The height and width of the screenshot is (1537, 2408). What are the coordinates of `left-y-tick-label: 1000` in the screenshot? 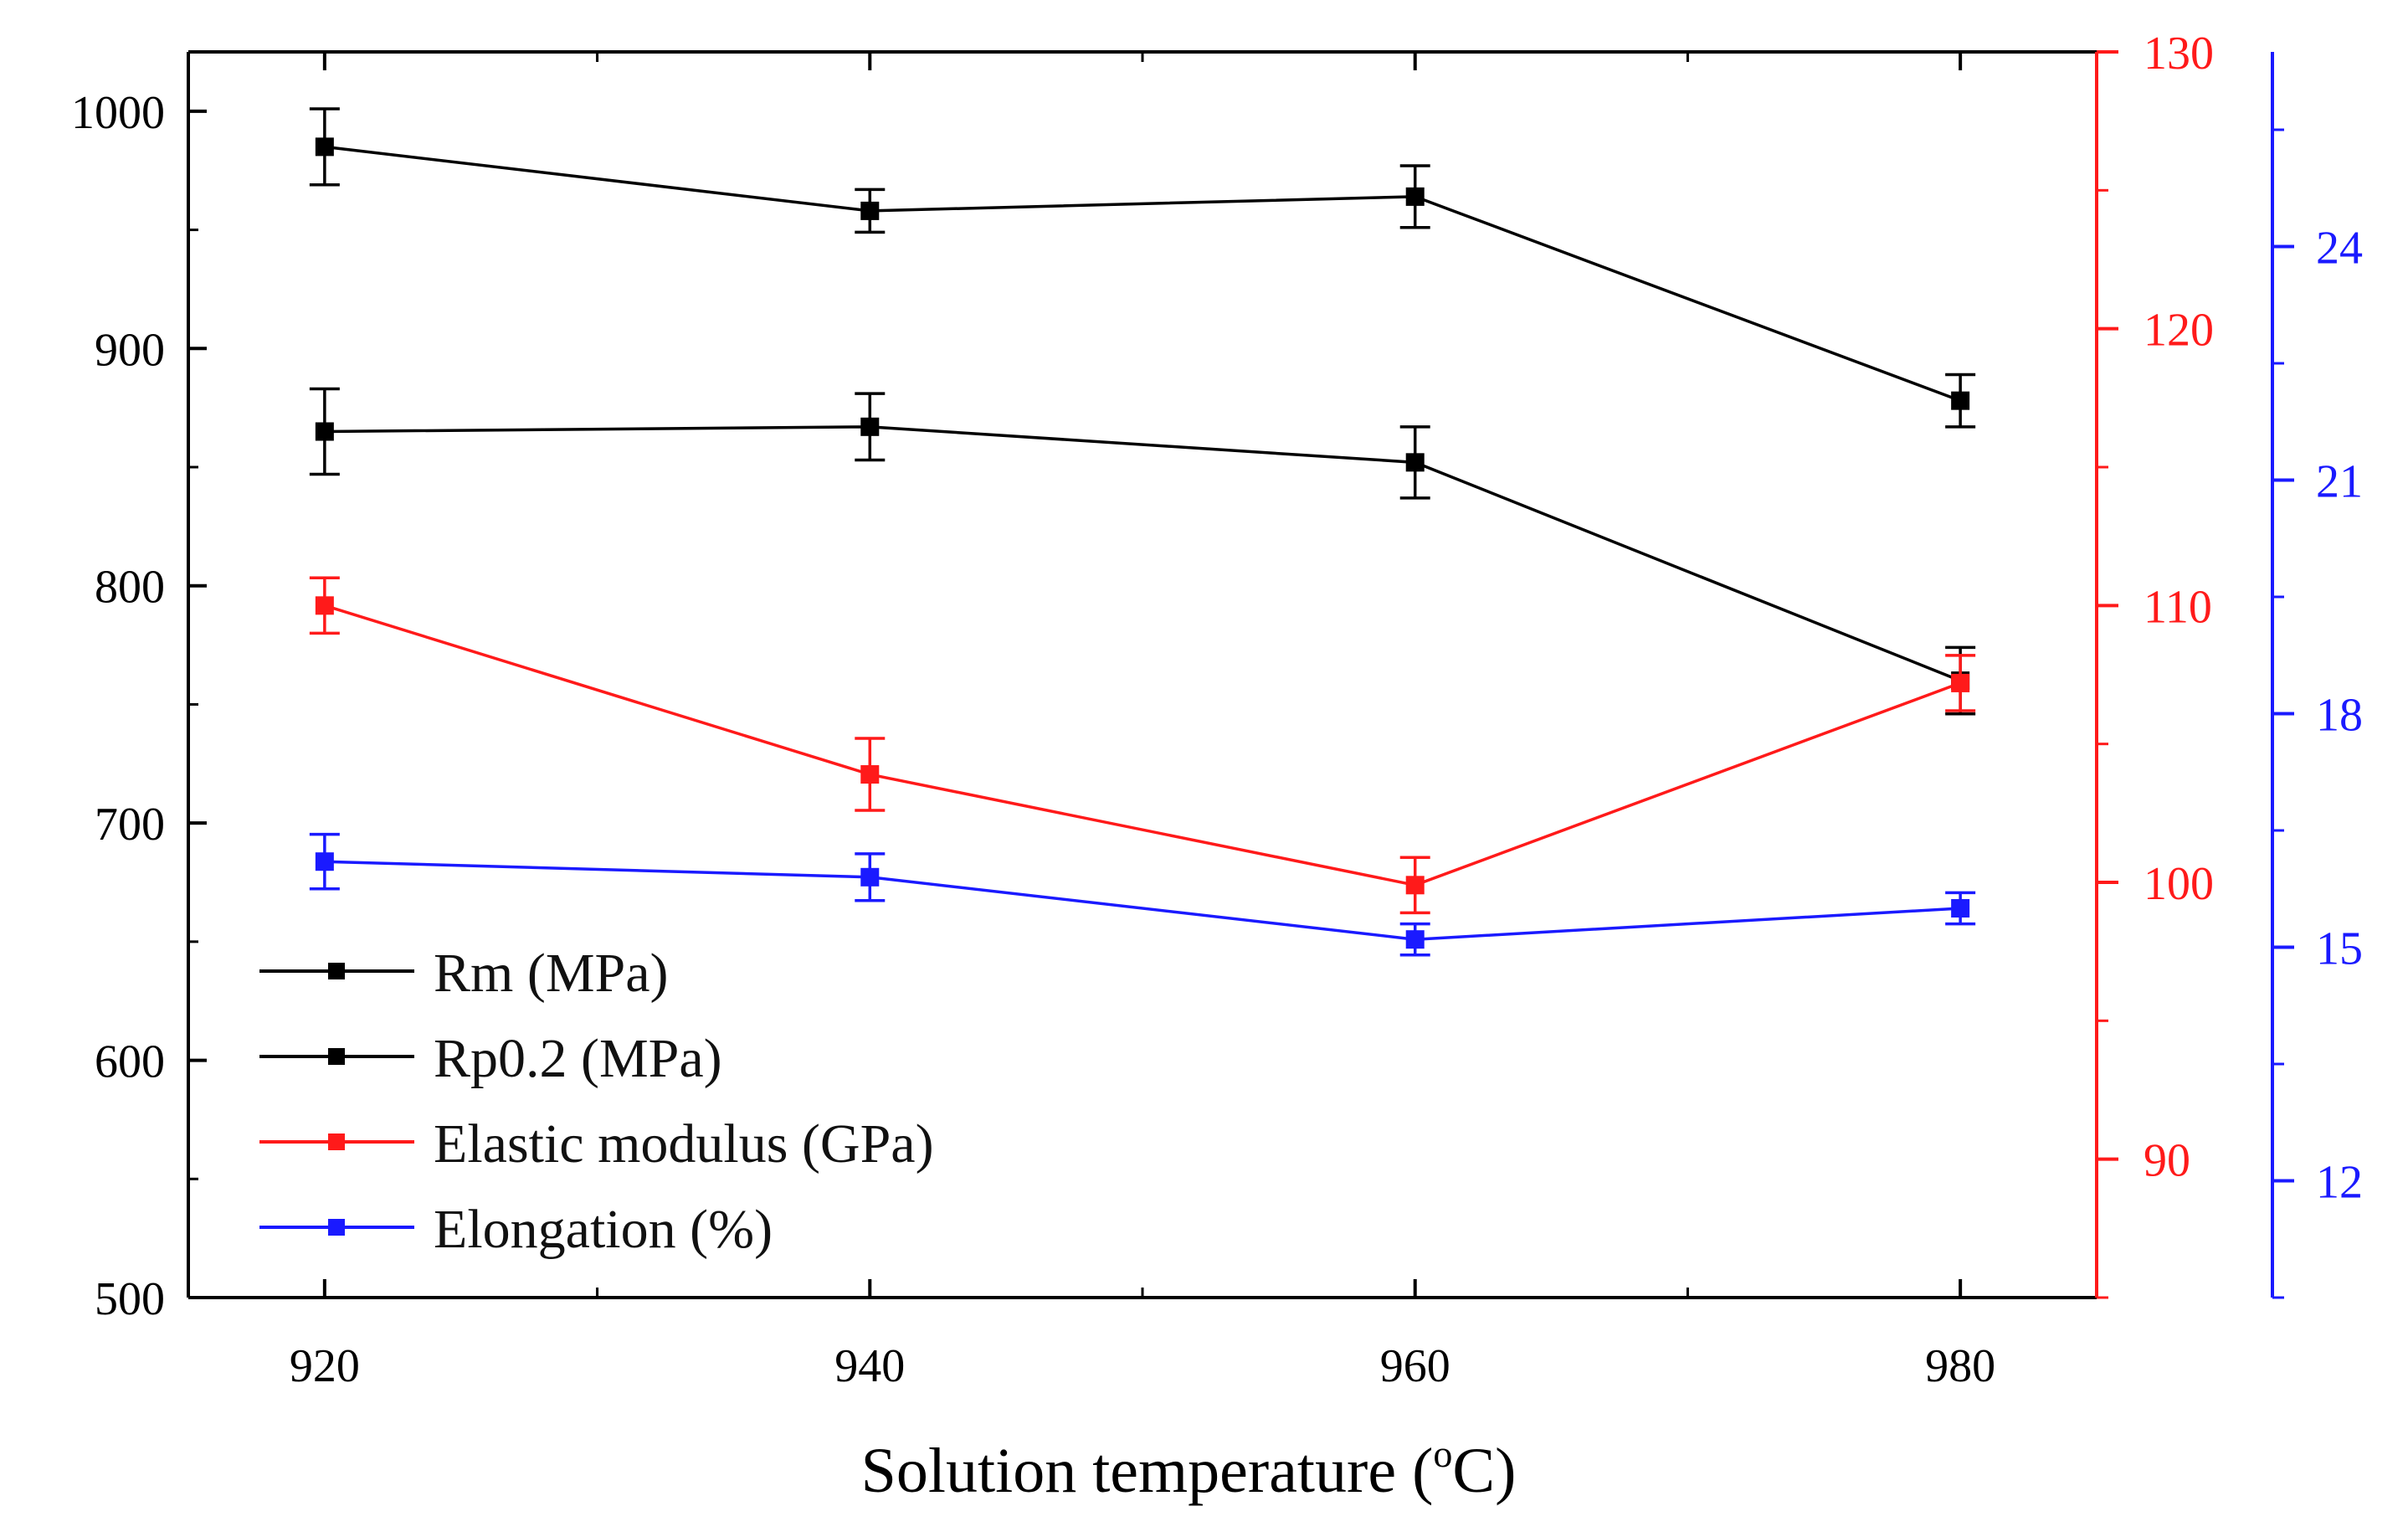 It's located at (118, 113).